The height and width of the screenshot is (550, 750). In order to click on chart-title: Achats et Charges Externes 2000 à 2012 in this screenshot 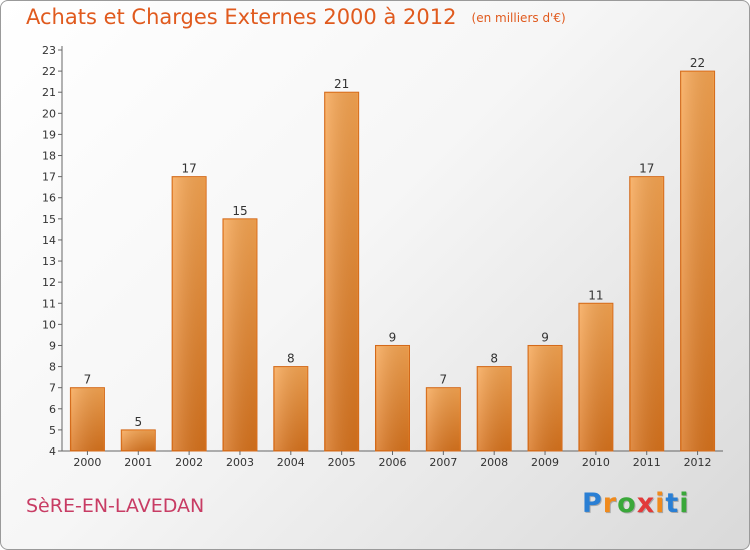, I will do `click(241, 17)`.